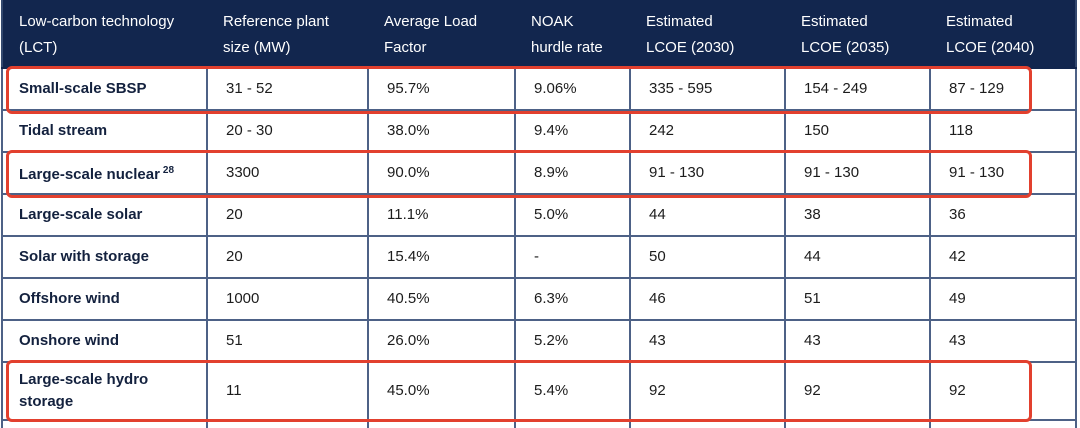 This screenshot has width=1080, height=428. Describe the element at coordinates (104, 215) in the screenshot. I see `lct-cell: Large-scale solar` at that location.